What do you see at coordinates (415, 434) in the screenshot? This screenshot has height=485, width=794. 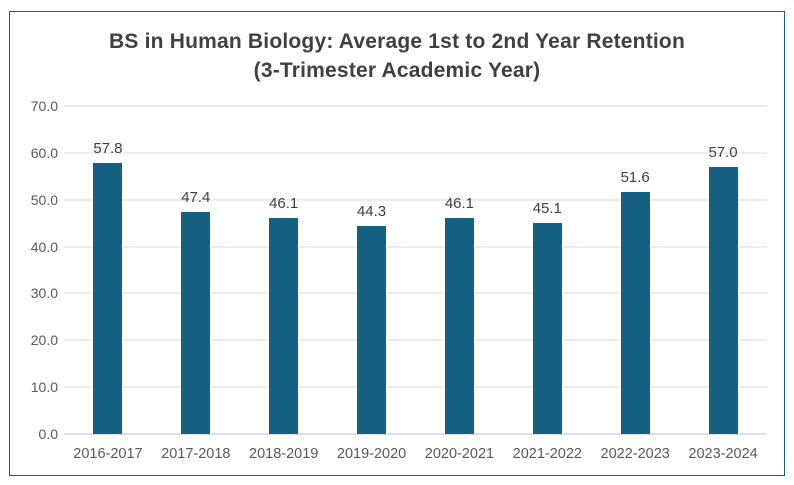 I see `x-axis-line` at bounding box center [415, 434].